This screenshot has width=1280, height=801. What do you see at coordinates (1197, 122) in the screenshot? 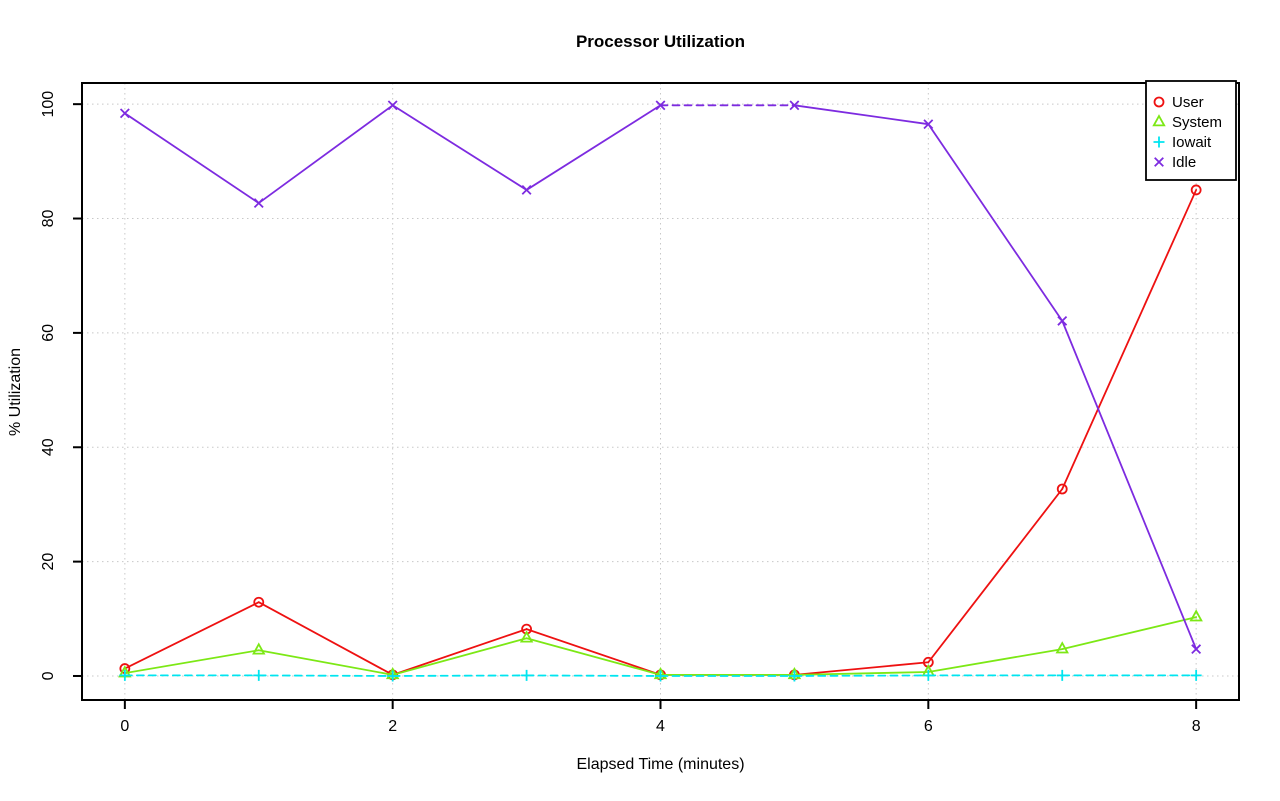
I see `legend-label-system: System` at bounding box center [1197, 122].